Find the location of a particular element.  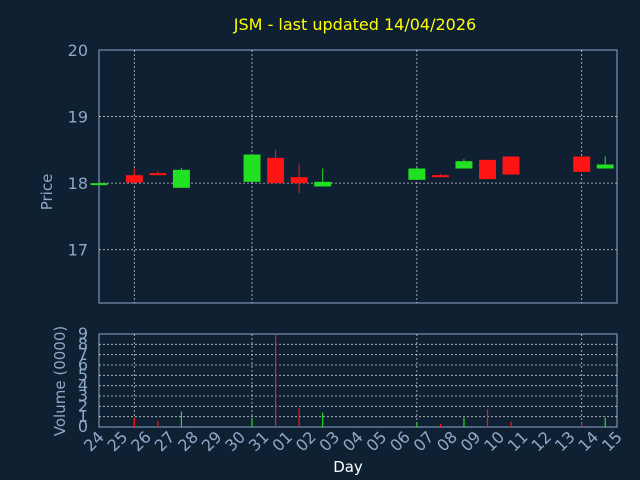

price-y-tick-label: 17 is located at coordinates (78, 250).